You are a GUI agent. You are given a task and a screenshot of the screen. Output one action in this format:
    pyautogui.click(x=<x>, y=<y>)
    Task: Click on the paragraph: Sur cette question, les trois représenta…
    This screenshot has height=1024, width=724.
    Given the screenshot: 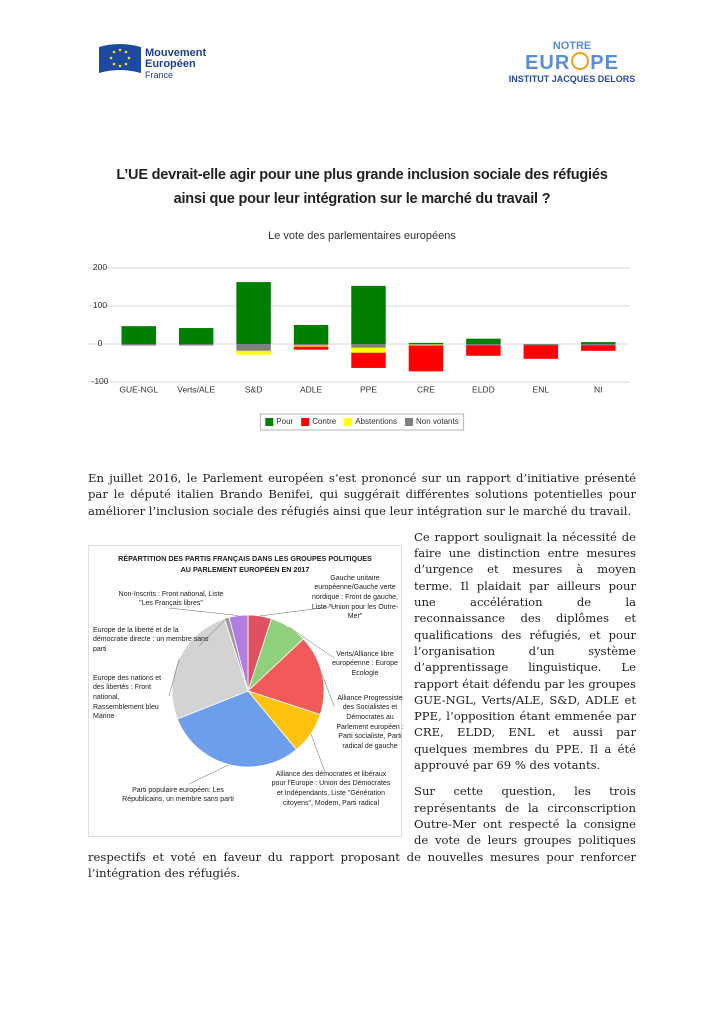 What is the action you would take?
    pyautogui.click(x=362, y=832)
    